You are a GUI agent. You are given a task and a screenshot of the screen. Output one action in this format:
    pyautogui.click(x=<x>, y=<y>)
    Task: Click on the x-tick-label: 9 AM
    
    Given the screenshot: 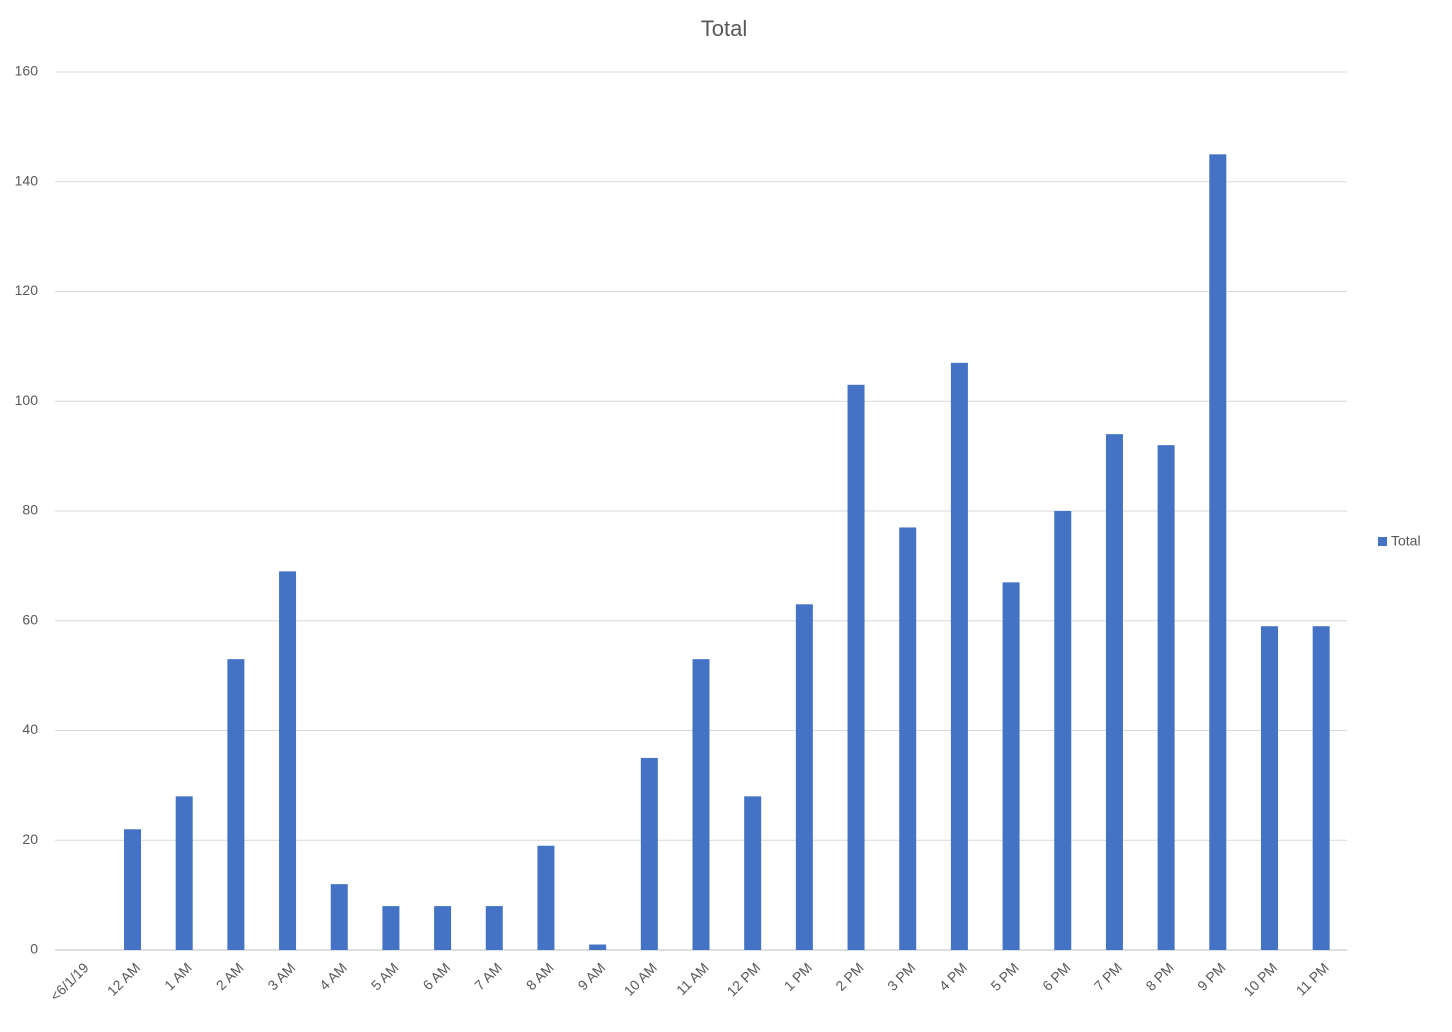 What is the action you would take?
    pyautogui.click(x=592, y=976)
    